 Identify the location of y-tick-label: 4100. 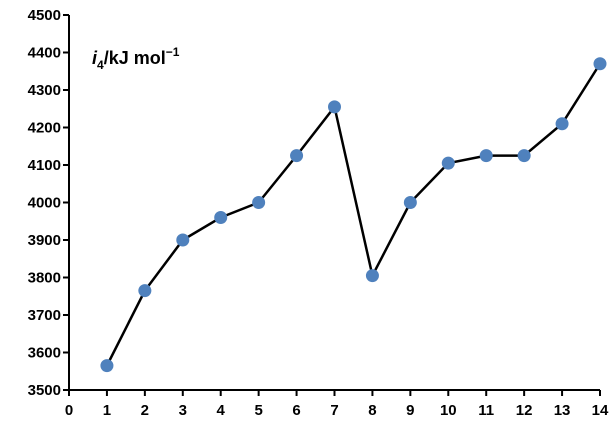
(44, 165).